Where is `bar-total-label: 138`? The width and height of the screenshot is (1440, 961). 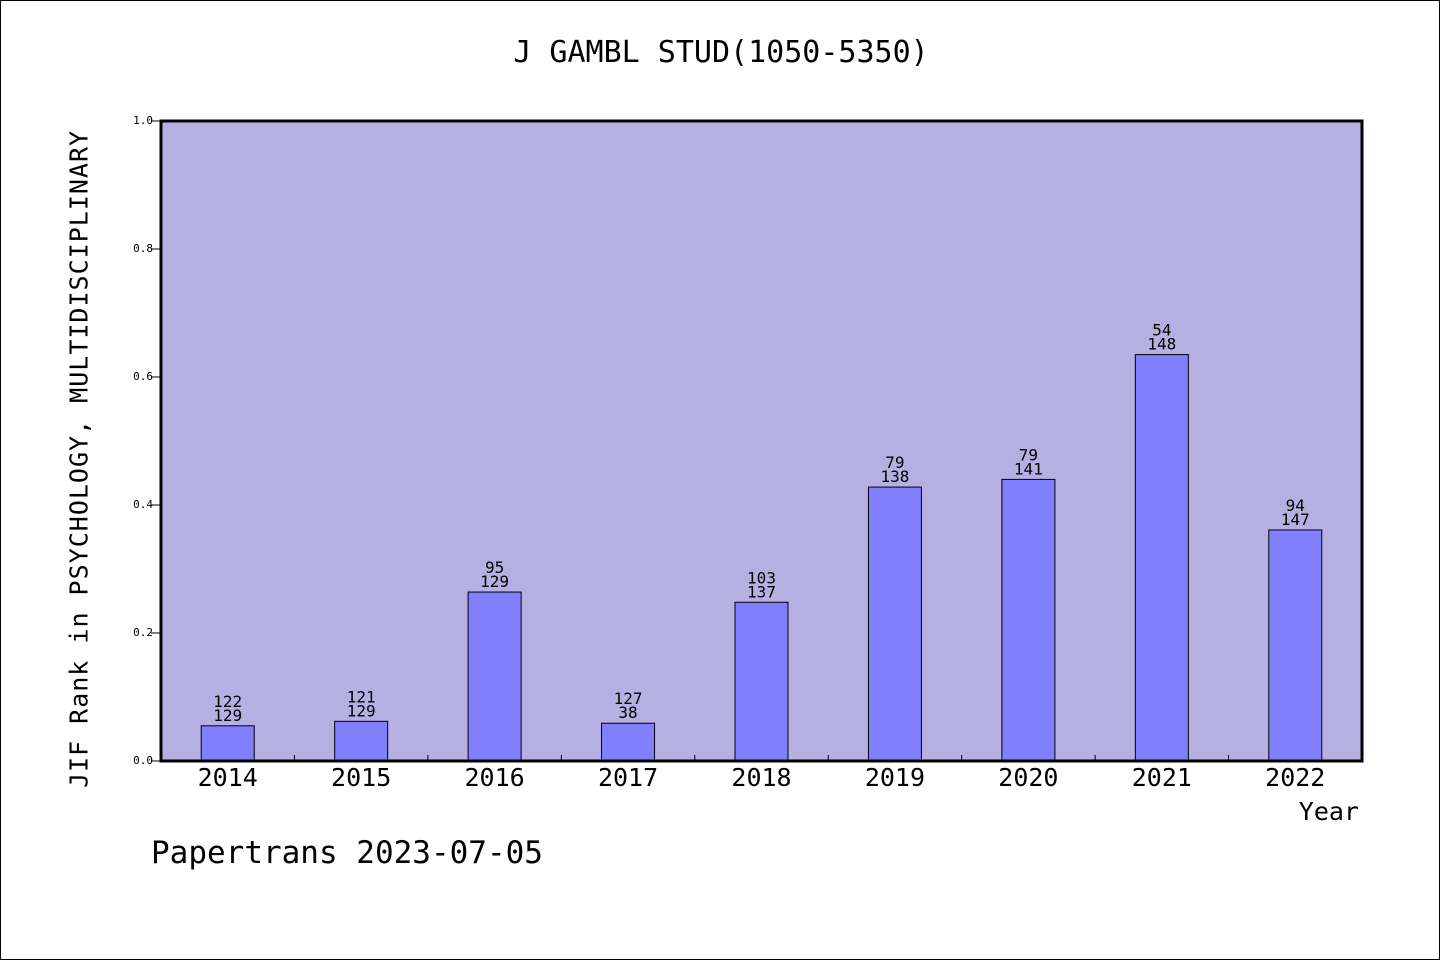
bar-total-label: 138 is located at coordinates (894, 476).